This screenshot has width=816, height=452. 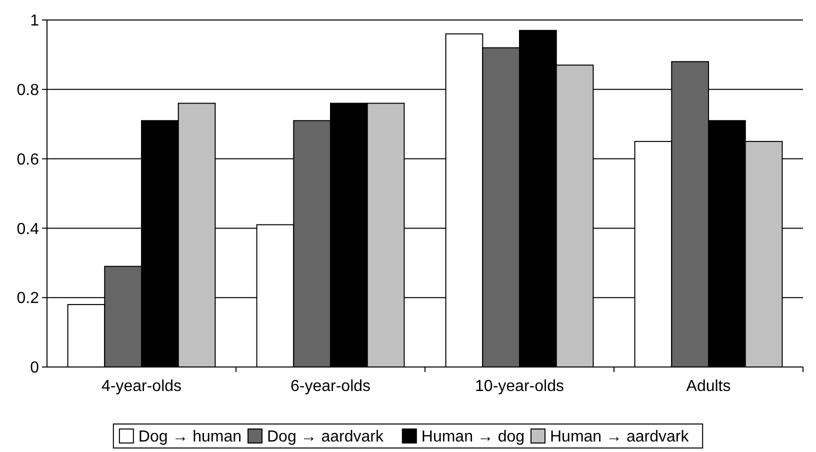 I want to click on legend-label: Human → dog, so click(x=473, y=437).